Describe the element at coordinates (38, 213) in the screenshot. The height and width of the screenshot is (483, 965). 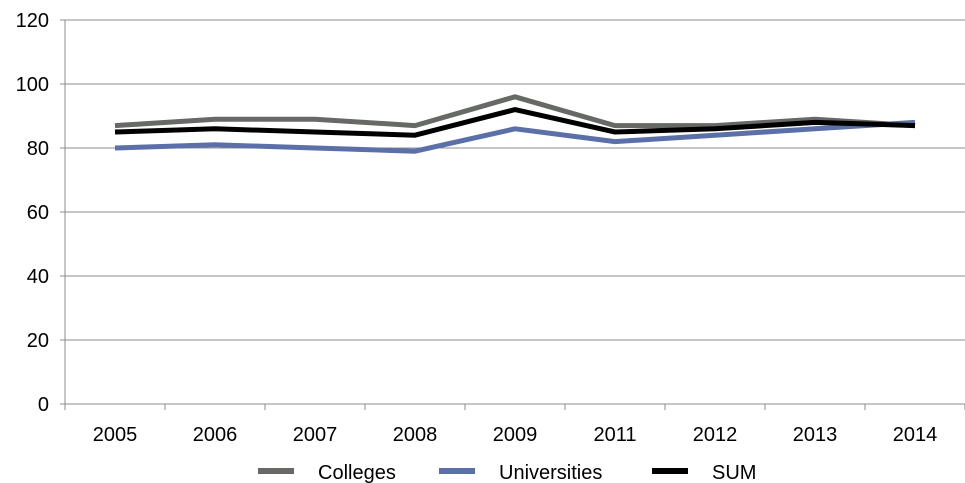
I see `y-tick-label: 60` at that location.